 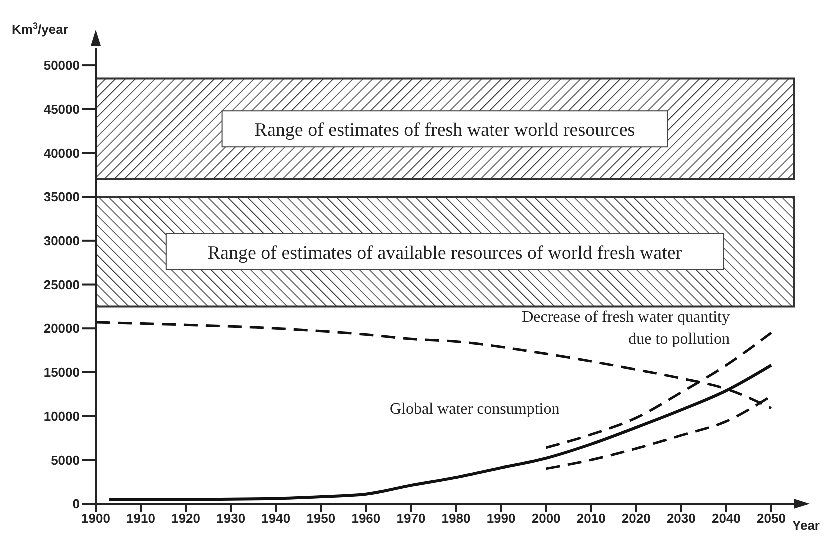 What do you see at coordinates (62, 416) in the screenshot?
I see `y-tick-label: 10000` at bounding box center [62, 416].